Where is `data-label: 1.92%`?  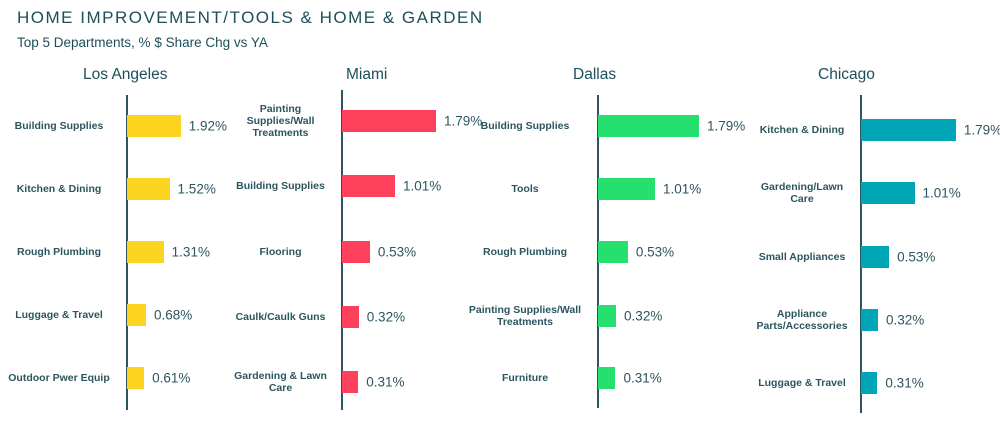 data-label: 1.92% is located at coordinates (208, 126).